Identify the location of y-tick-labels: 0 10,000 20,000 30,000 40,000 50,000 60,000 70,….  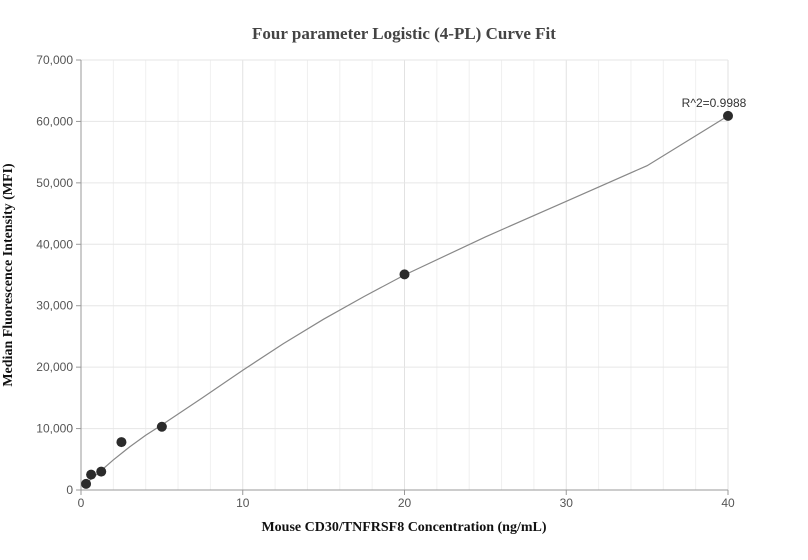
(54, 275).